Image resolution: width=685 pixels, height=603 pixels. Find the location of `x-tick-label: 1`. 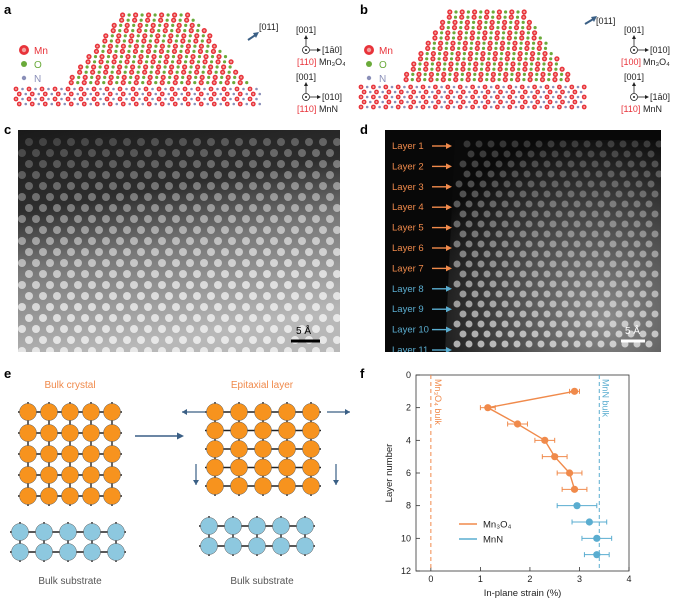

x-tick-label: 1 is located at coordinates (480, 579).